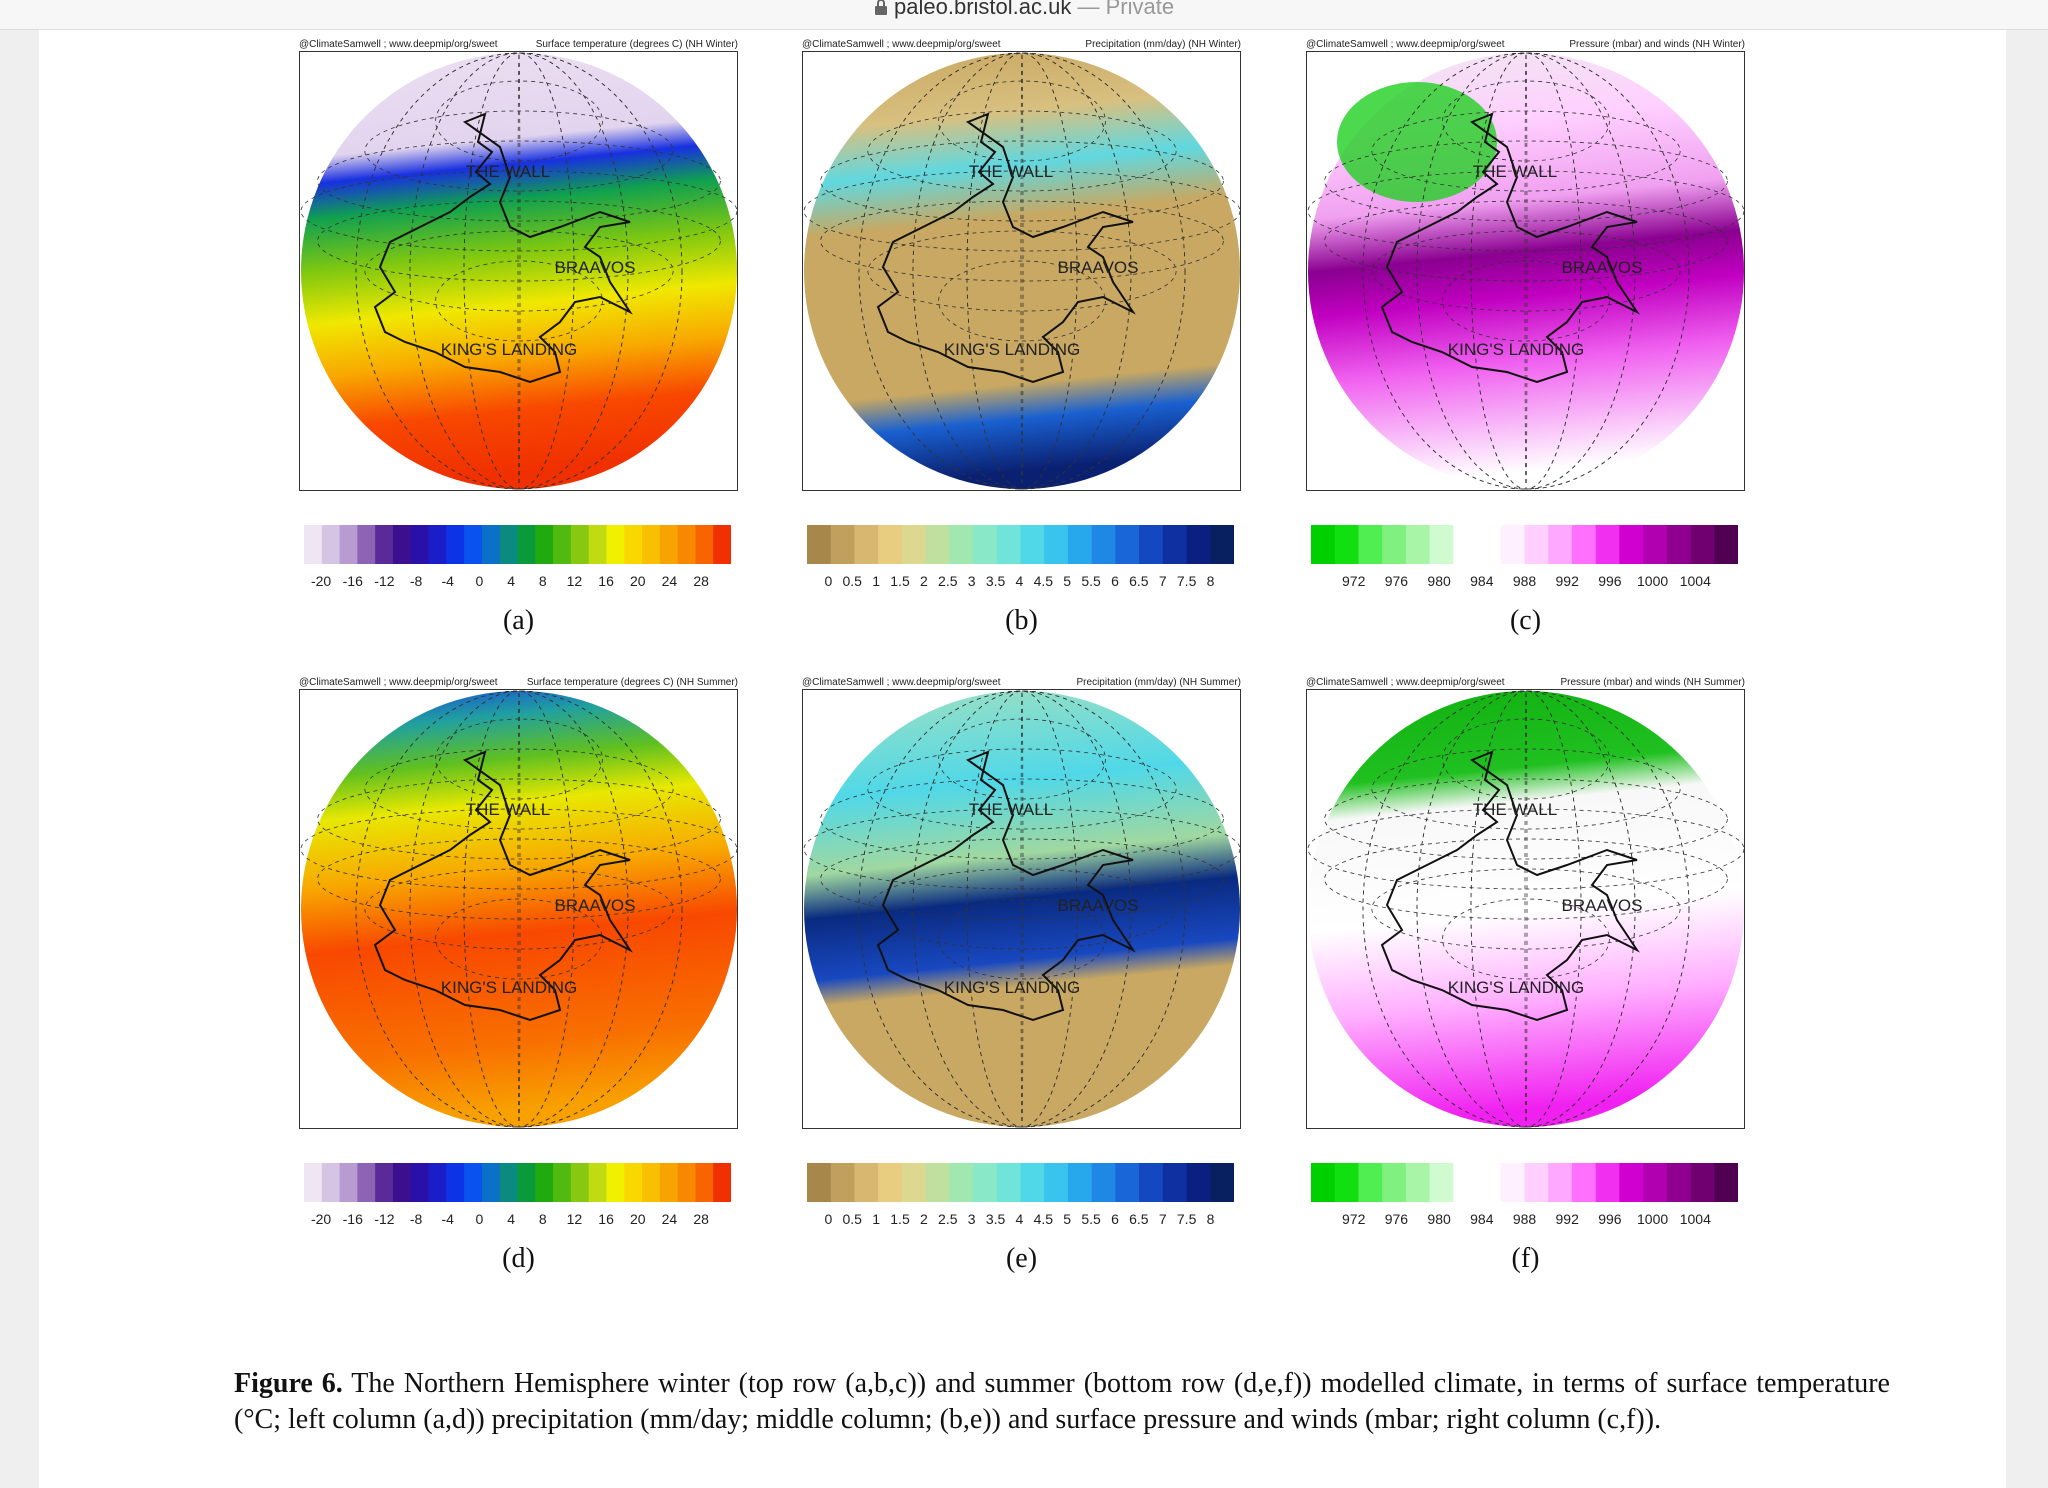  I want to click on lock-icon, so click(880, 7).